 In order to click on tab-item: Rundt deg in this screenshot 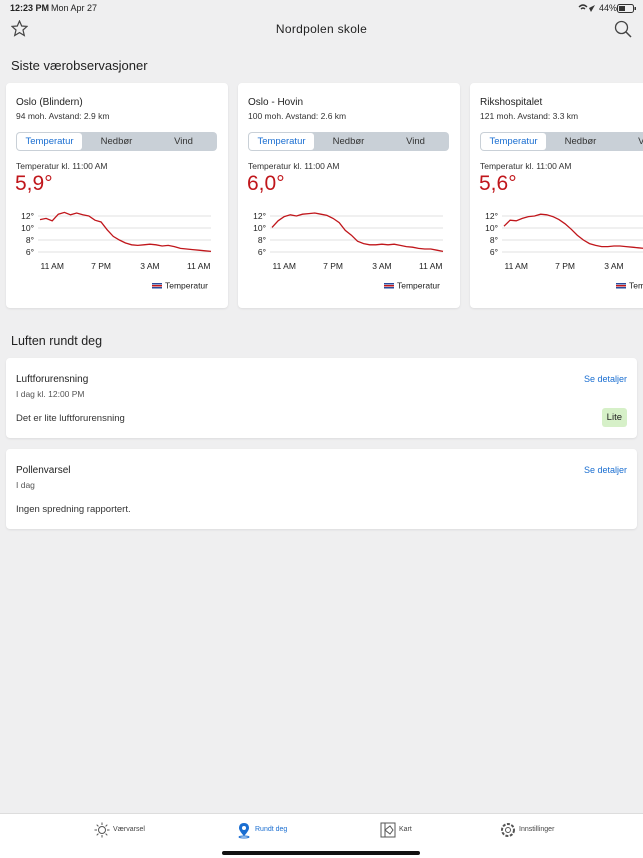, I will do `click(281, 832)`.